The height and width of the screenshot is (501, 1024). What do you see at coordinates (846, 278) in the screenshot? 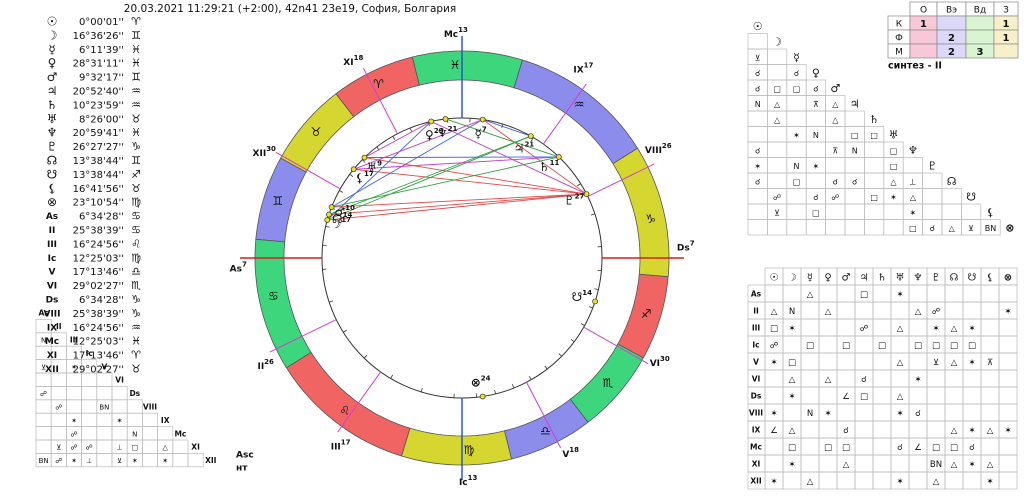
I see `body-glyph: ♂` at bounding box center [846, 278].